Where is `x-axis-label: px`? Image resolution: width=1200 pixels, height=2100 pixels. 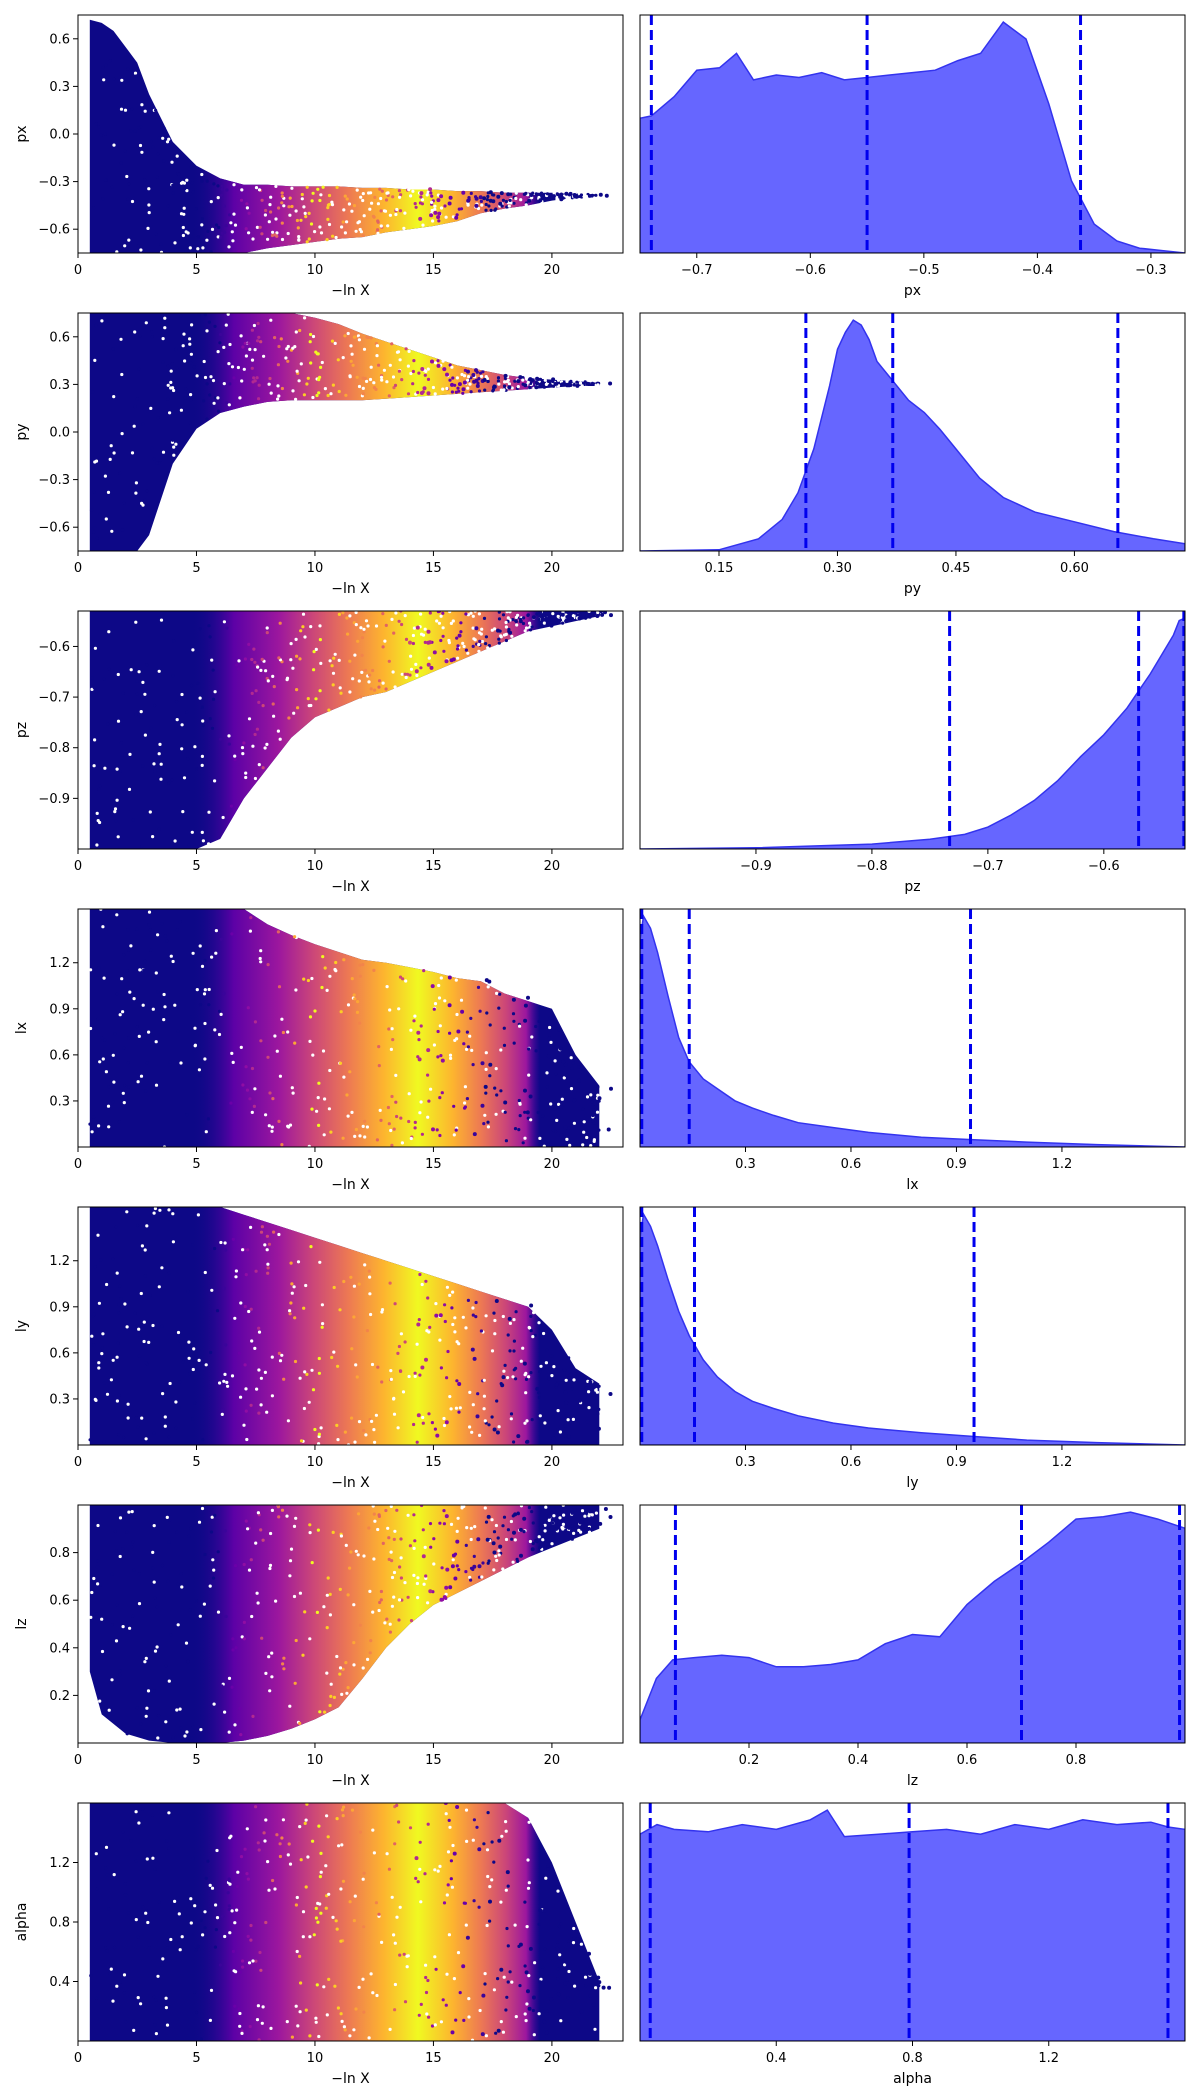 x-axis-label: px is located at coordinates (912, 291).